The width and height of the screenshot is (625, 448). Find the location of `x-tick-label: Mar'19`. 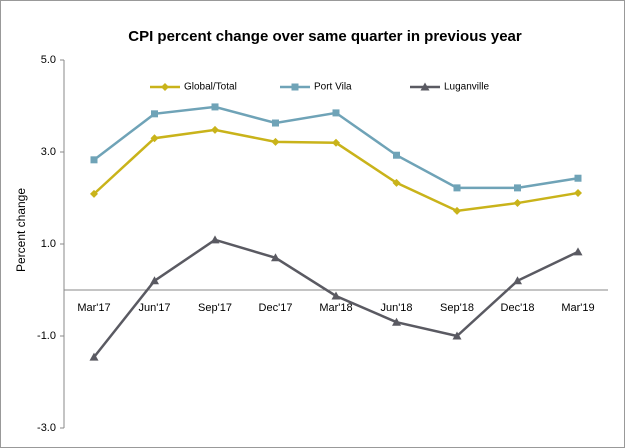

x-tick-label: Mar'19 is located at coordinates (577, 308).